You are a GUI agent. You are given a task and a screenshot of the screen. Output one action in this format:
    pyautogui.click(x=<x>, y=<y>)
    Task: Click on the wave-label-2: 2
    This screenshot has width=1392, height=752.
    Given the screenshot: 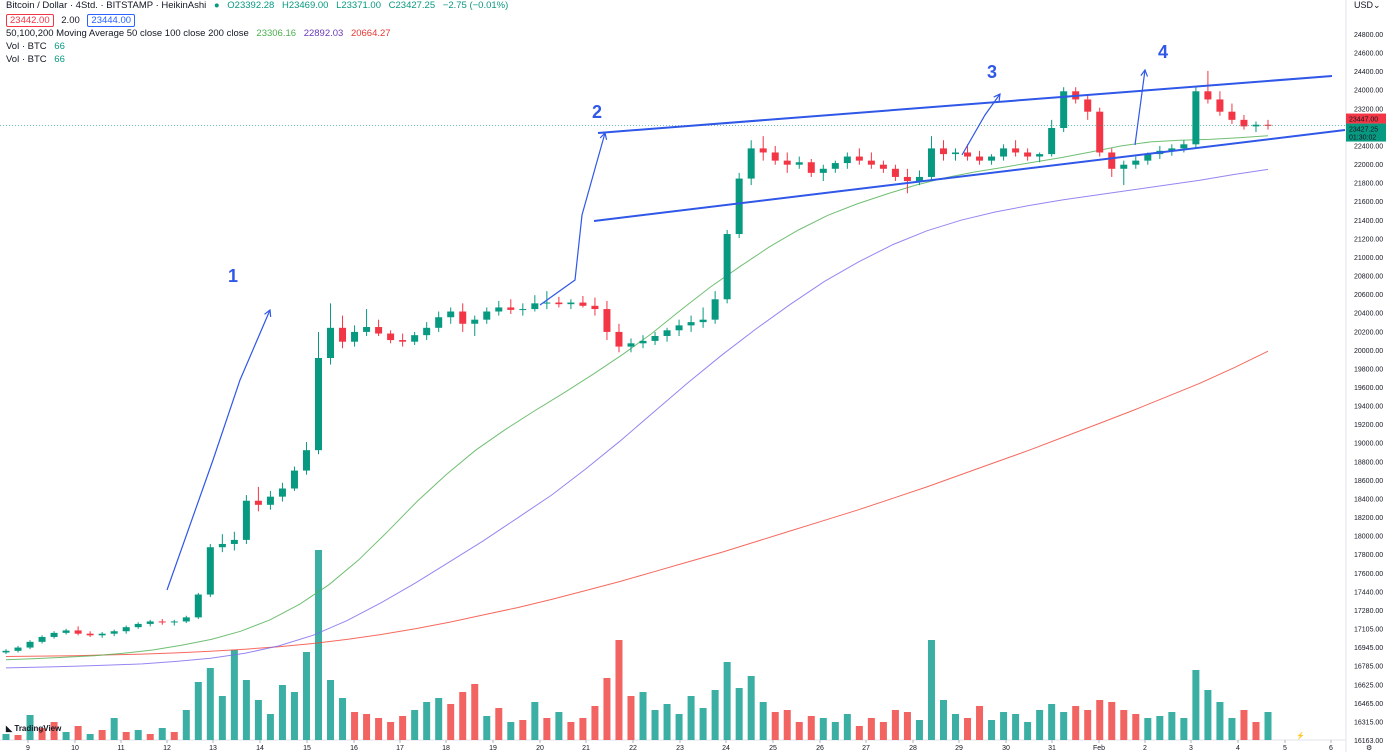 What is the action you would take?
    pyautogui.click(x=597, y=112)
    